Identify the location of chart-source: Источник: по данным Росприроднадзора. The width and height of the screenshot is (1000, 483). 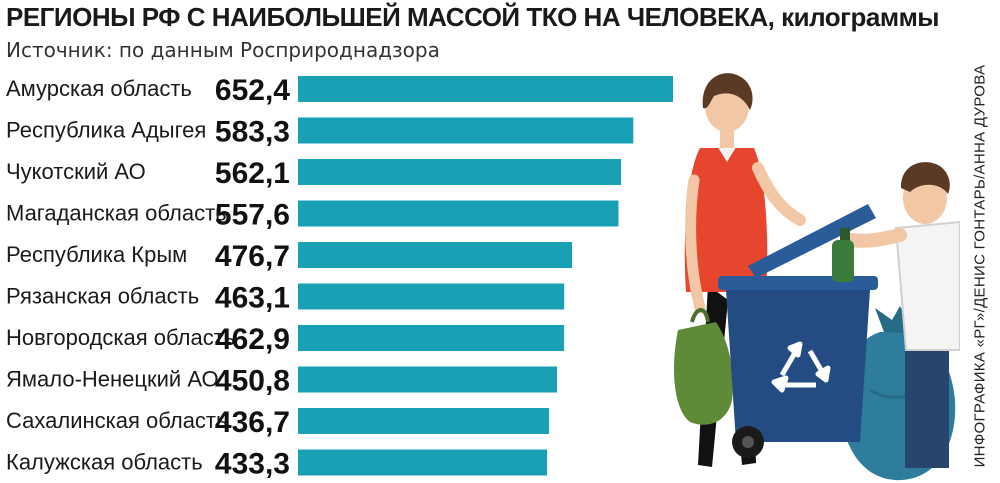
(223, 50).